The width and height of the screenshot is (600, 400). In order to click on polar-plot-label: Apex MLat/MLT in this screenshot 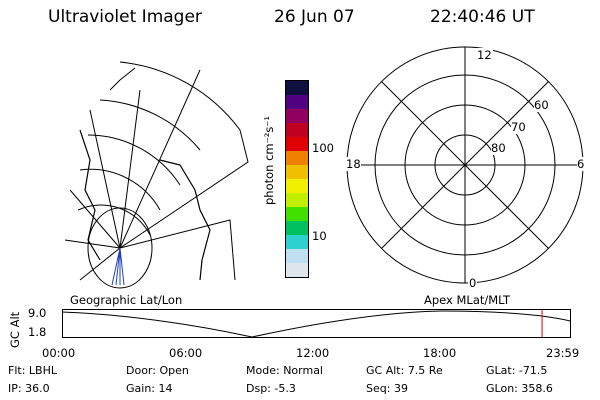, I will do `click(467, 300)`.